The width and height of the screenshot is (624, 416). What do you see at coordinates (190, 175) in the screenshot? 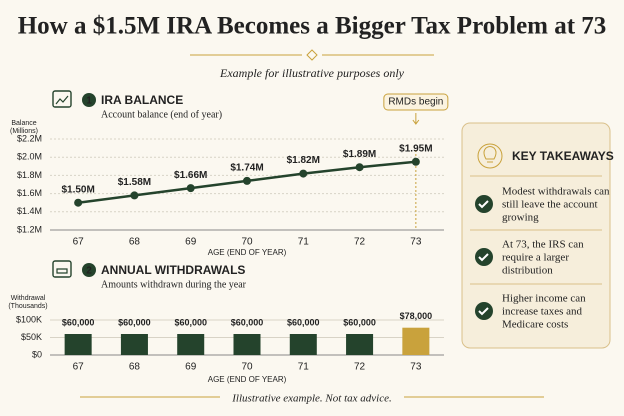
I see `value-label: $1.66M` at bounding box center [190, 175].